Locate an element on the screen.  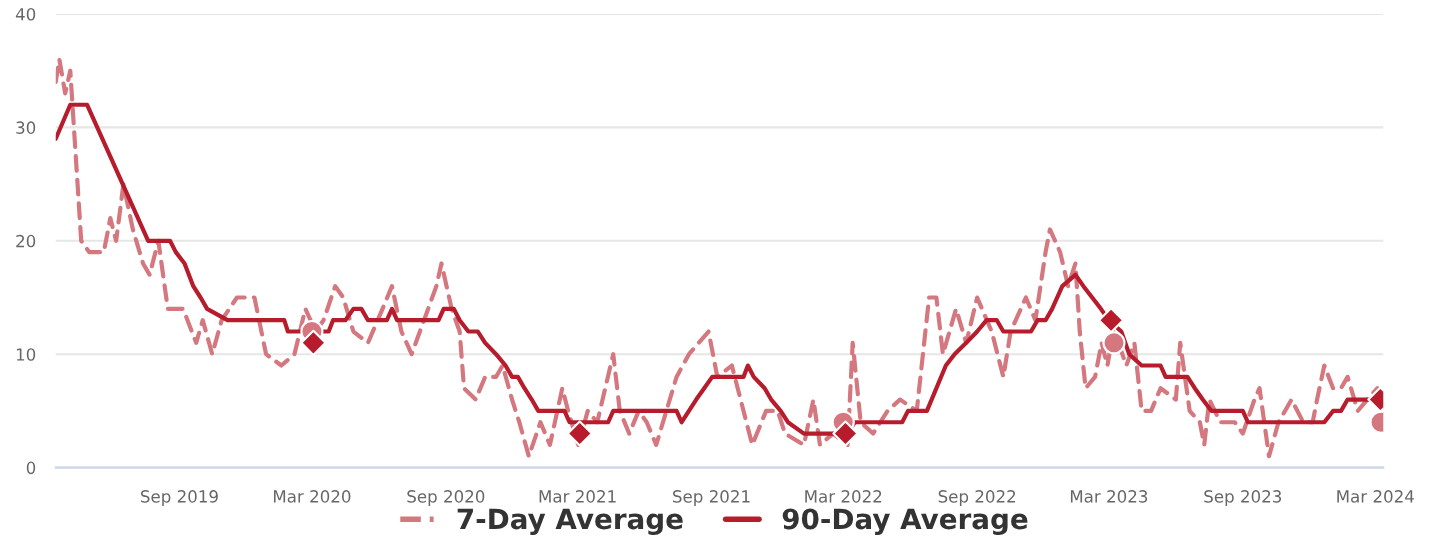
legend-label: 90-Day Average is located at coordinates (905, 521).